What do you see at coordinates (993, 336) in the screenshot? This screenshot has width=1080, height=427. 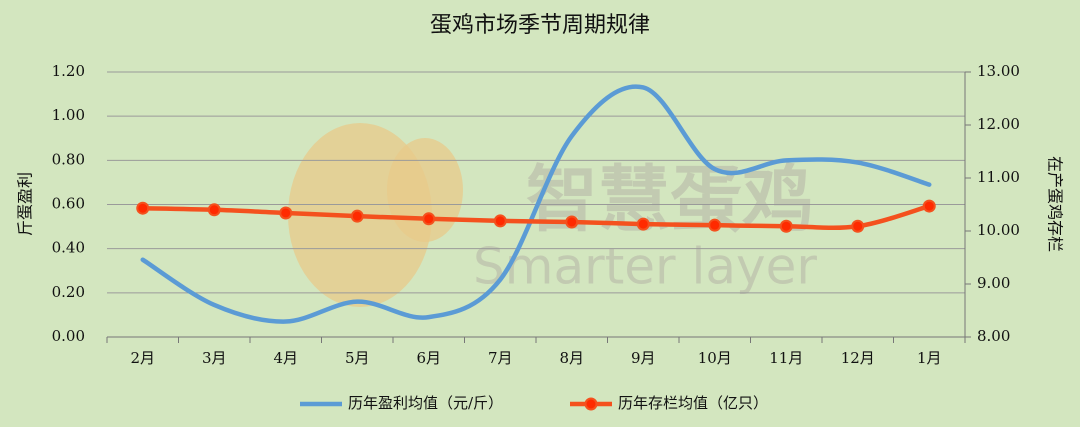 I see `y2-tick-label: 8.00` at bounding box center [993, 336].